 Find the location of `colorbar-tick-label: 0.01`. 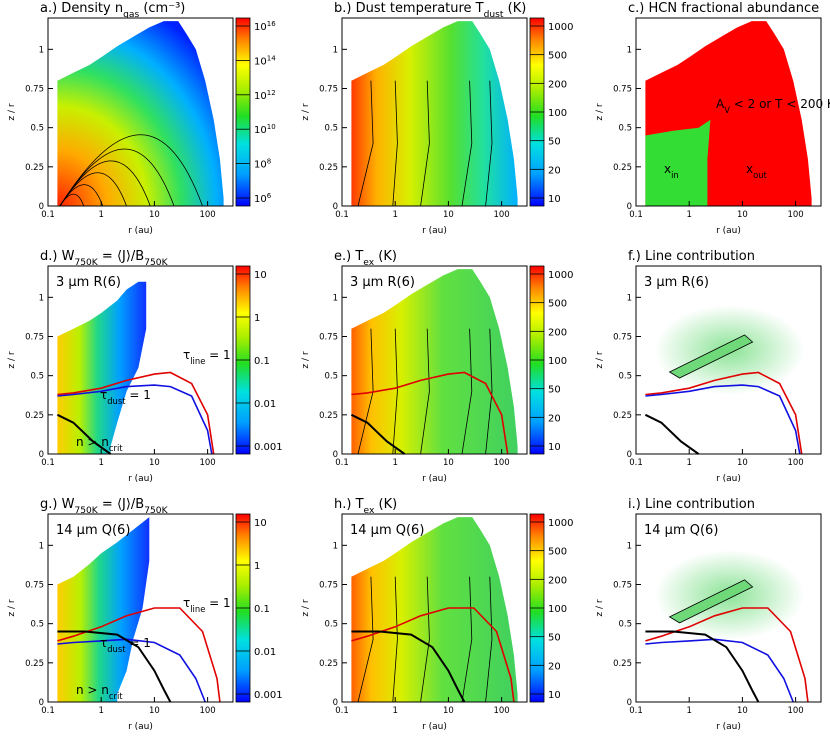

colorbar-tick-label: 0.01 is located at coordinates (265, 404).